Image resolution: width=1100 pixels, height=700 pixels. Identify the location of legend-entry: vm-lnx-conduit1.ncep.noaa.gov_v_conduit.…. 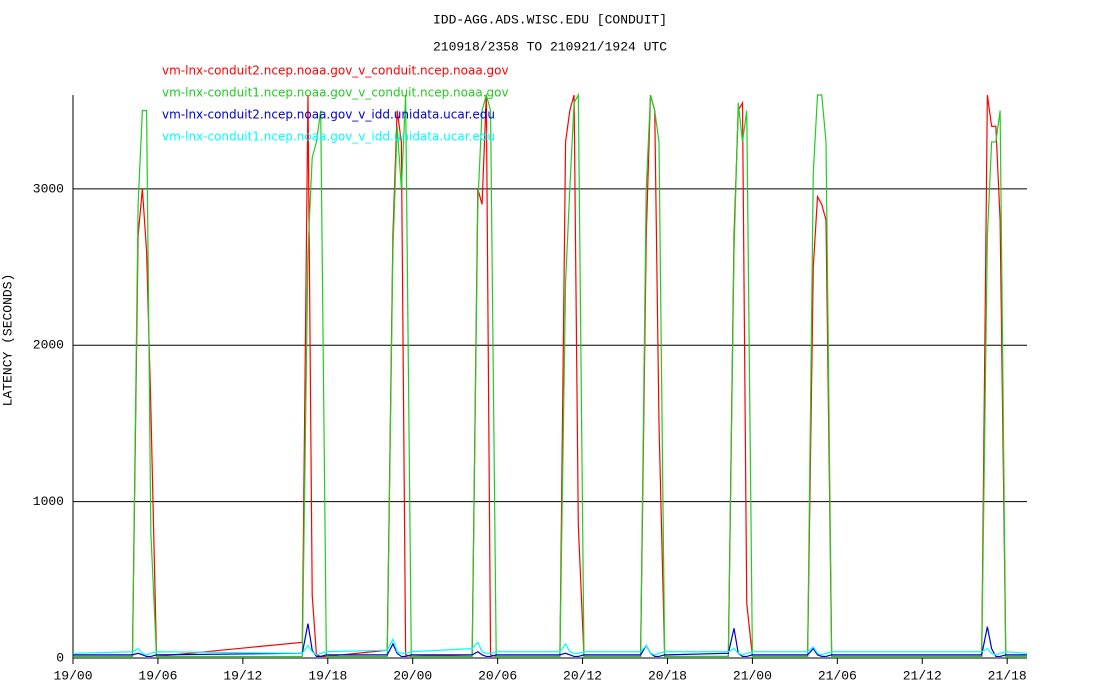
(335, 93).